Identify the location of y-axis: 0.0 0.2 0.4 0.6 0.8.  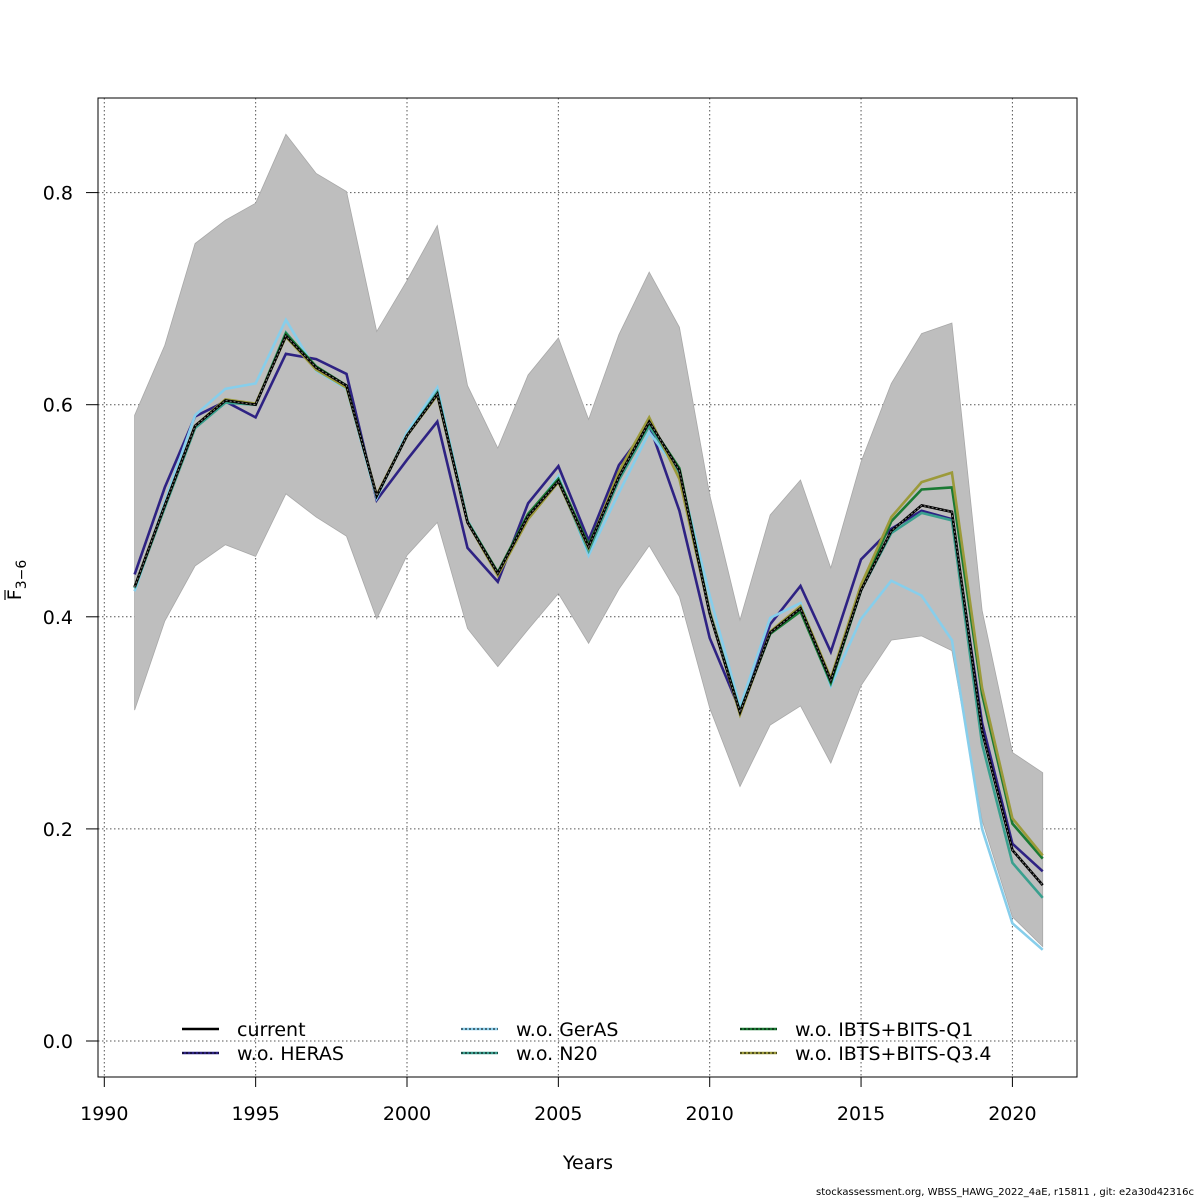
(71, 618).